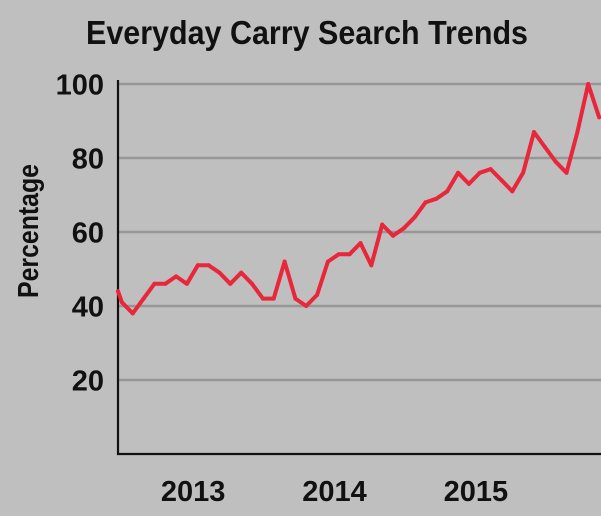 Image resolution: width=601 pixels, height=516 pixels. What do you see at coordinates (307, 32) in the screenshot?
I see `chart-title: Everyday Carry Search Trends` at bounding box center [307, 32].